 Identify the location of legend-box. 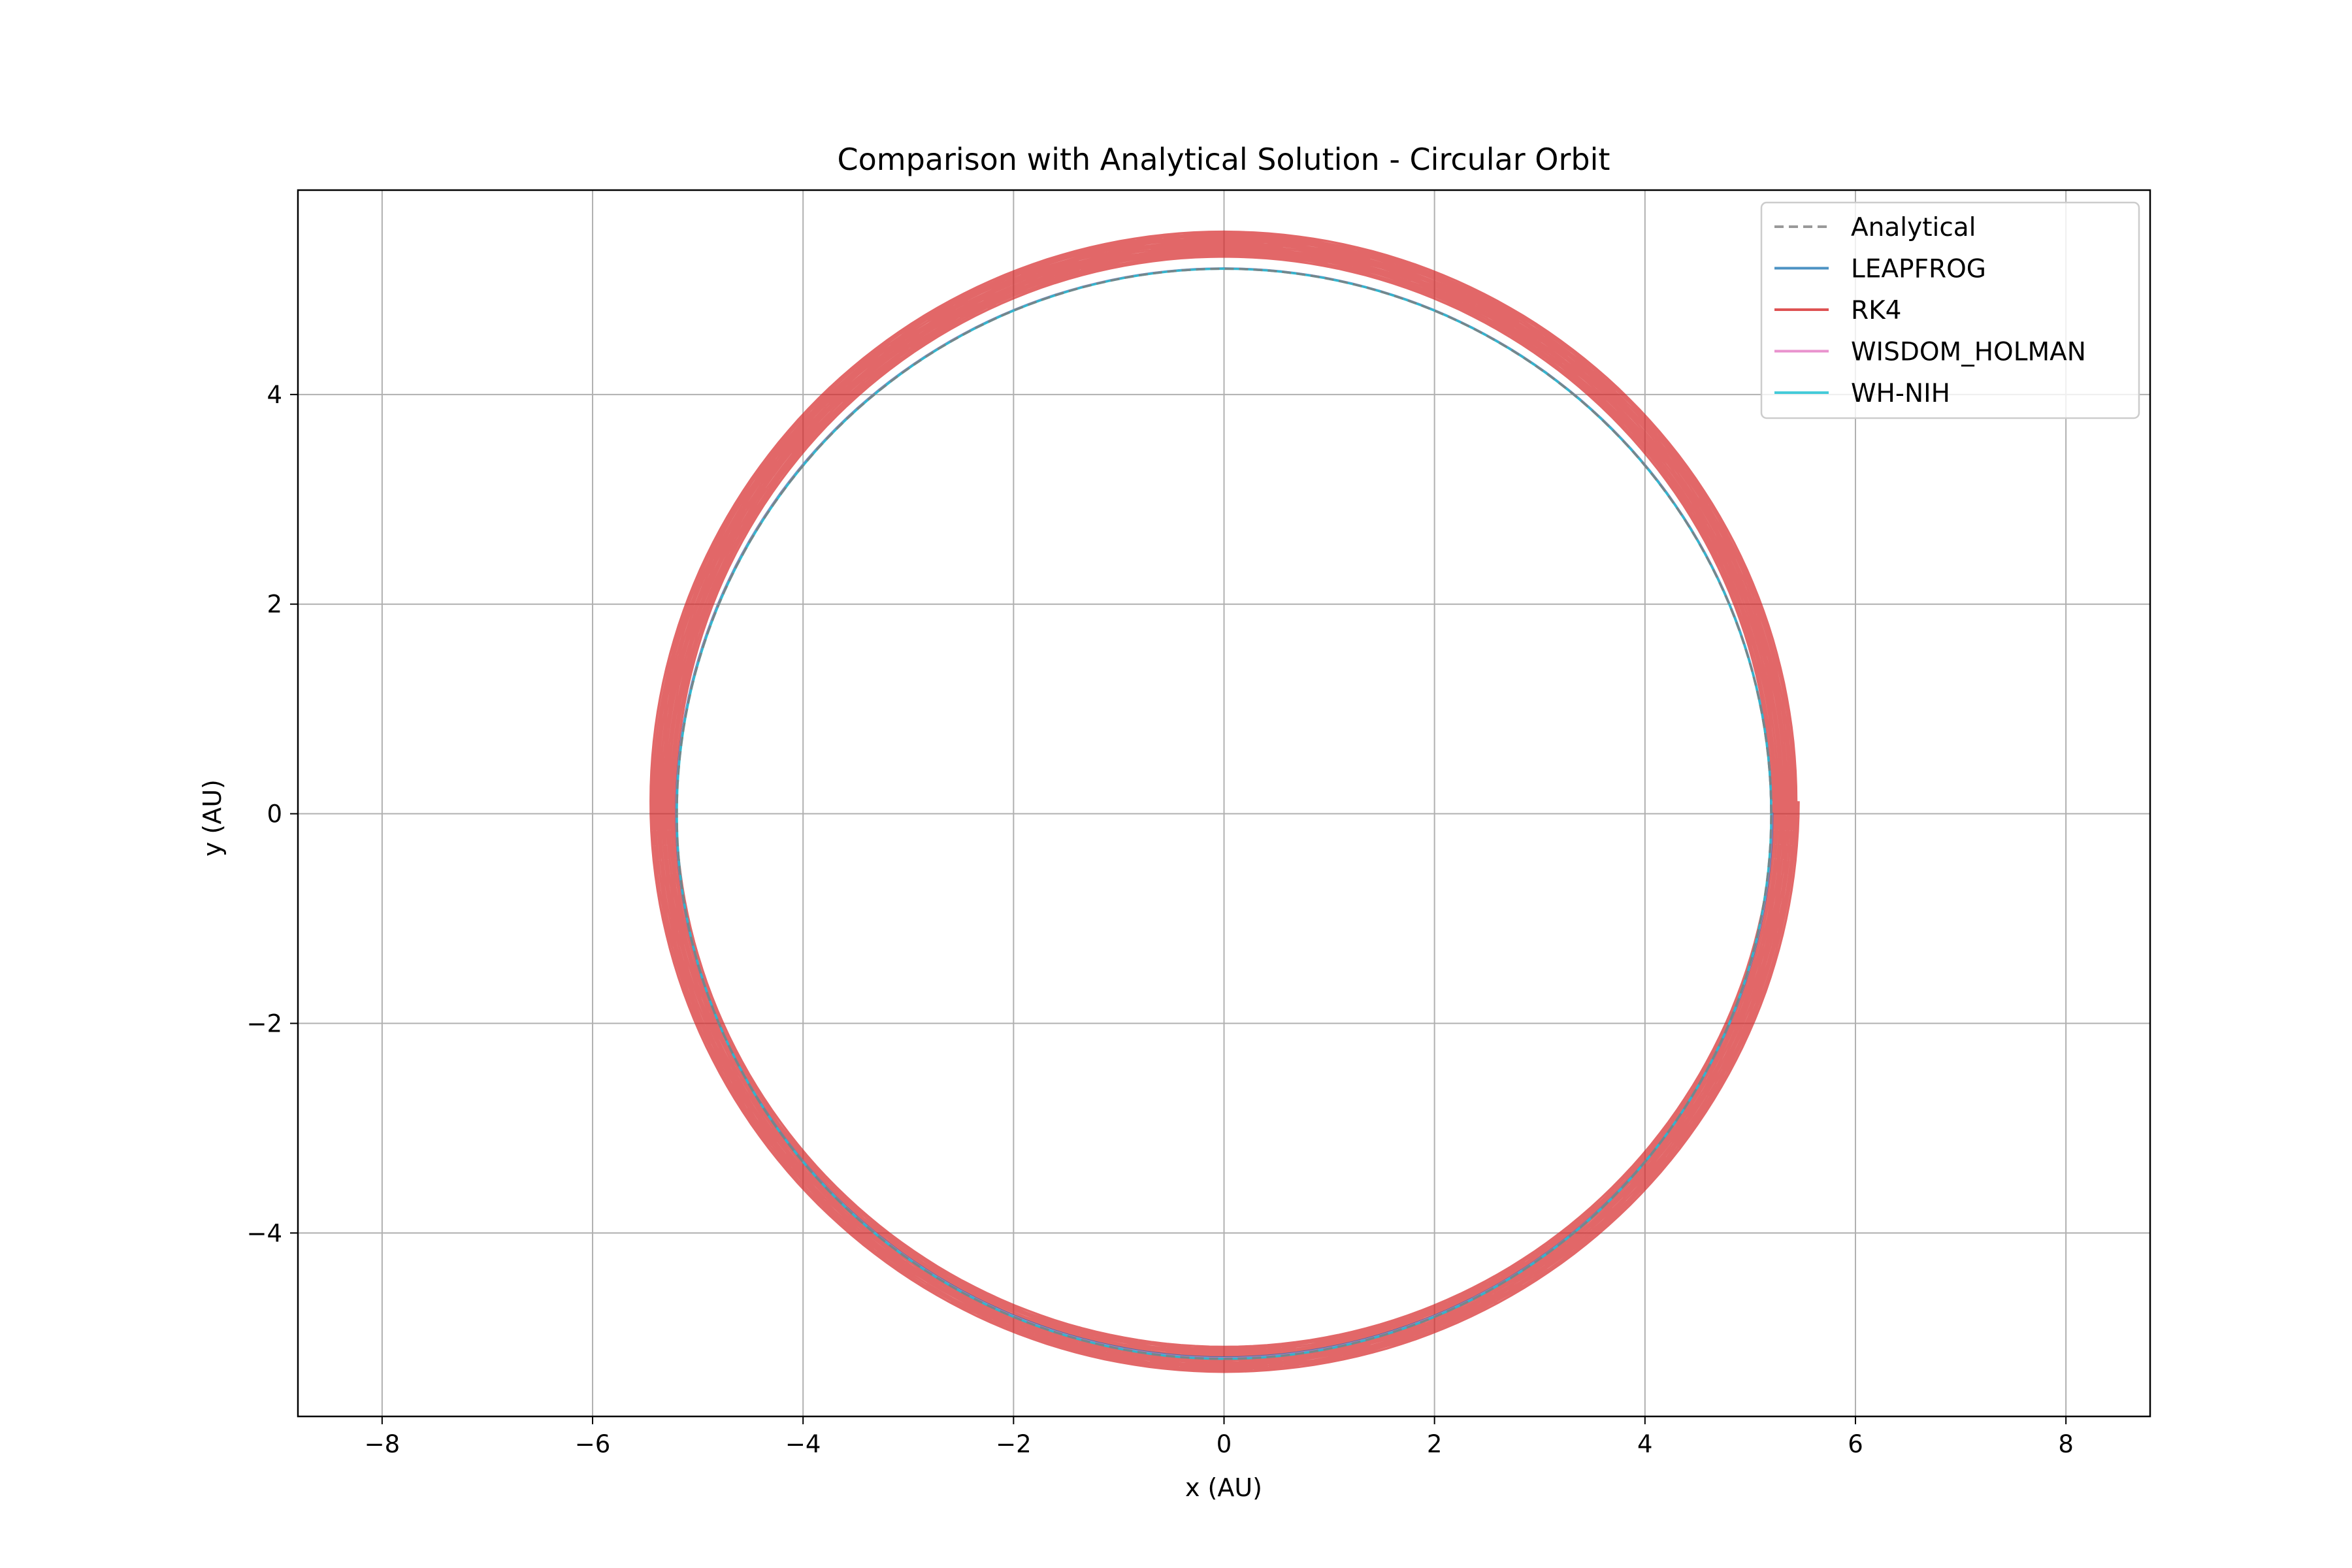
(1950, 310).